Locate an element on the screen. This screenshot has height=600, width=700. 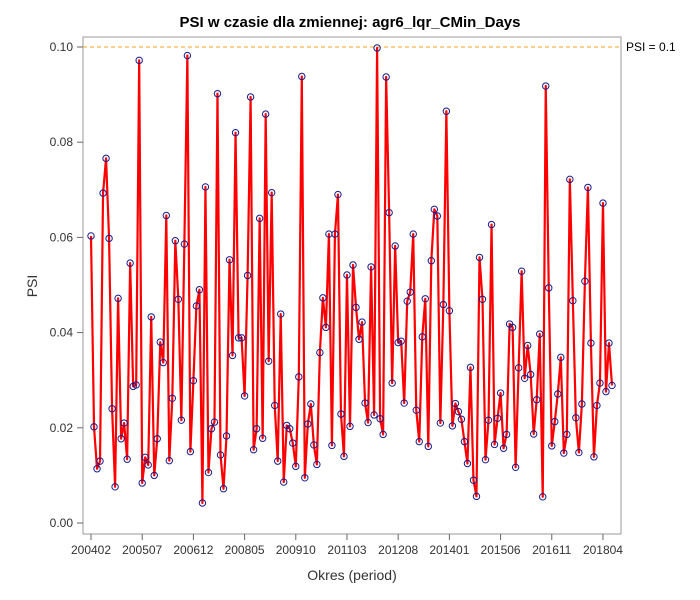
x-tick-label: 201401 is located at coordinates (449, 550).